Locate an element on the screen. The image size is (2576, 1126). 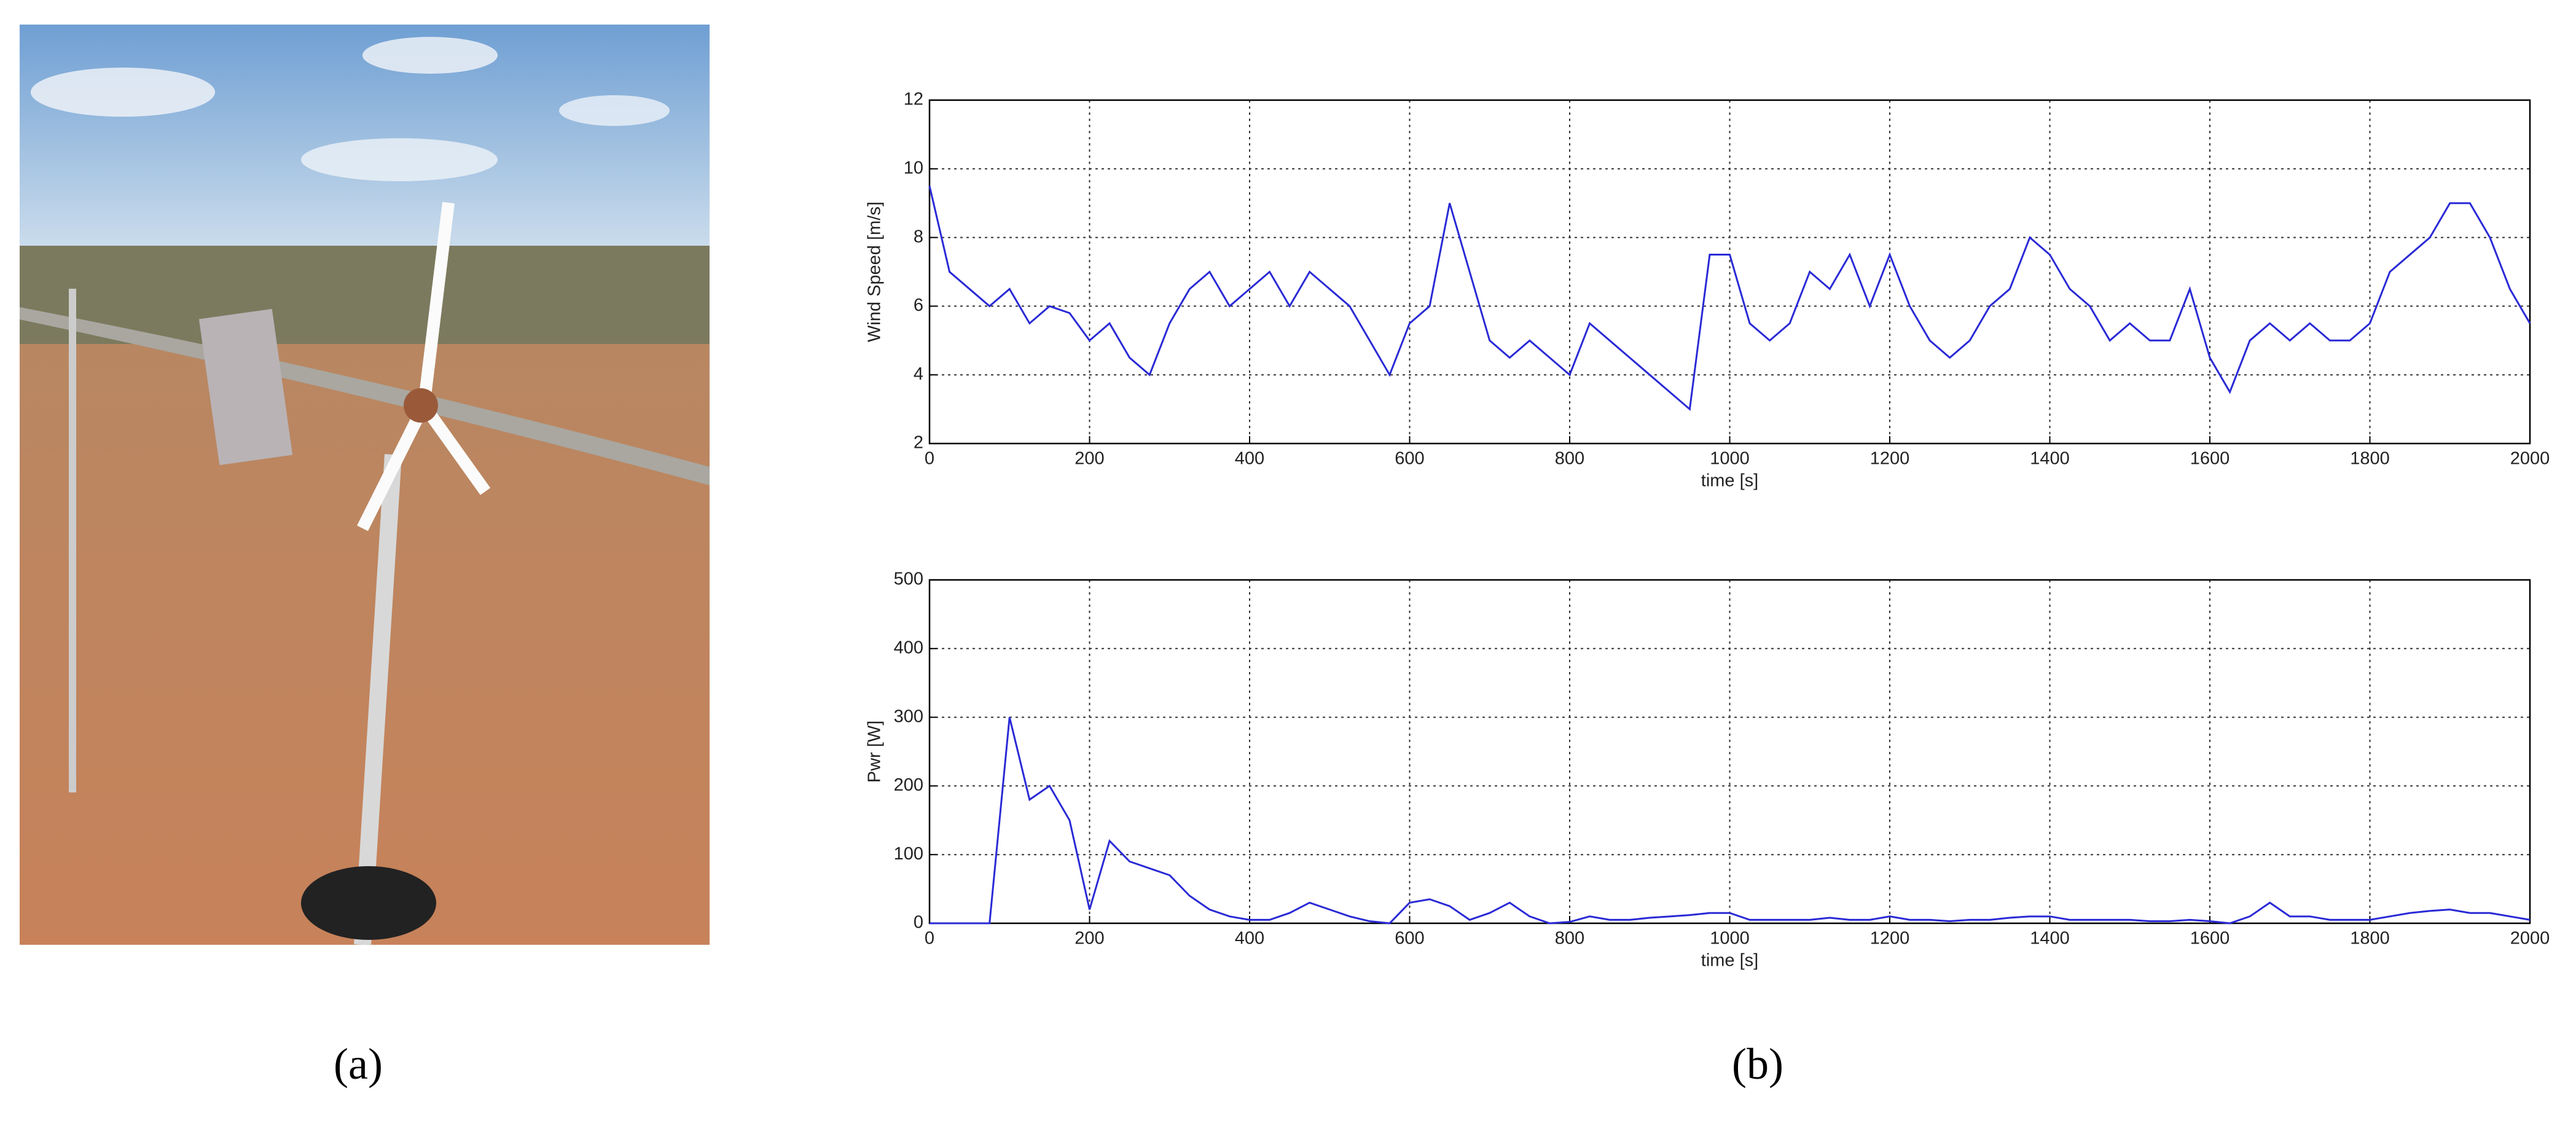
panel-label: (b) is located at coordinates (1757, 1064).